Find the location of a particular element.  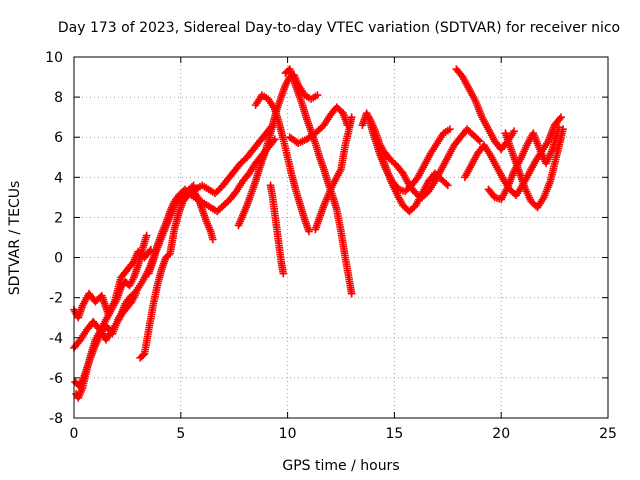

y-axis-label: SDTVAR / TECUs is located at coordinates (15, 238).